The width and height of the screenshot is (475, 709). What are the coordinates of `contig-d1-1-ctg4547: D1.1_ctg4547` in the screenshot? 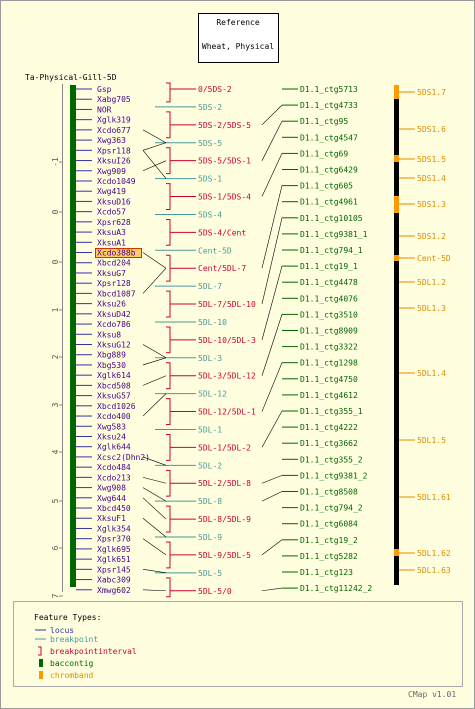 It's located at (329, 137).